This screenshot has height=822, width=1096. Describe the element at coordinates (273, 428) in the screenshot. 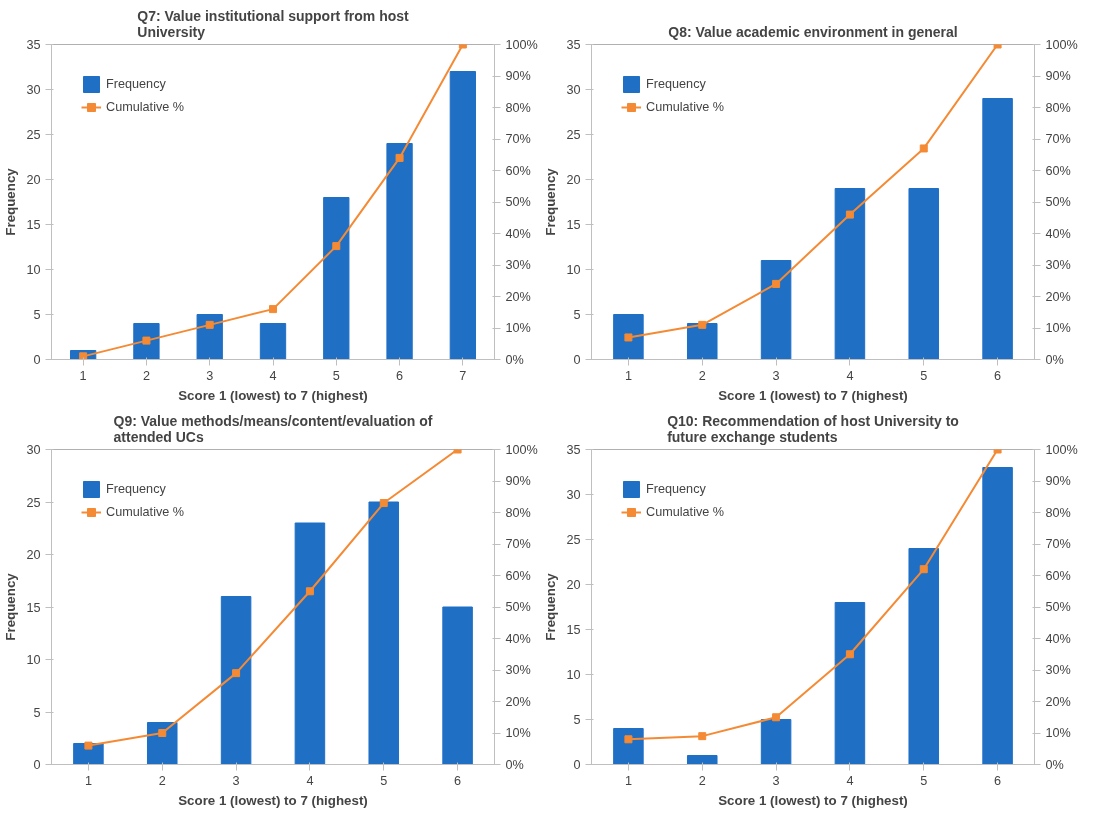

I see `chart-title: Q9: Value methods/means/content/evaluation of attended UCs` at that location.